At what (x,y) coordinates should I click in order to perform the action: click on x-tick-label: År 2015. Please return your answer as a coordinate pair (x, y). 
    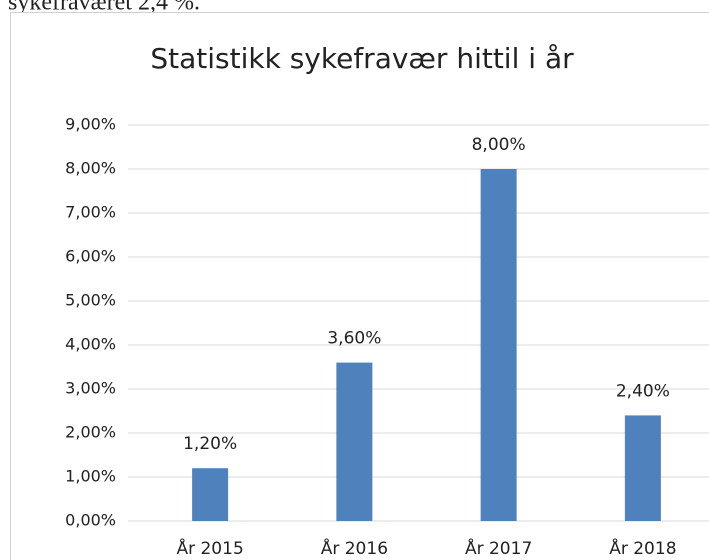
    Looking at the image, I should click on (209, 548).